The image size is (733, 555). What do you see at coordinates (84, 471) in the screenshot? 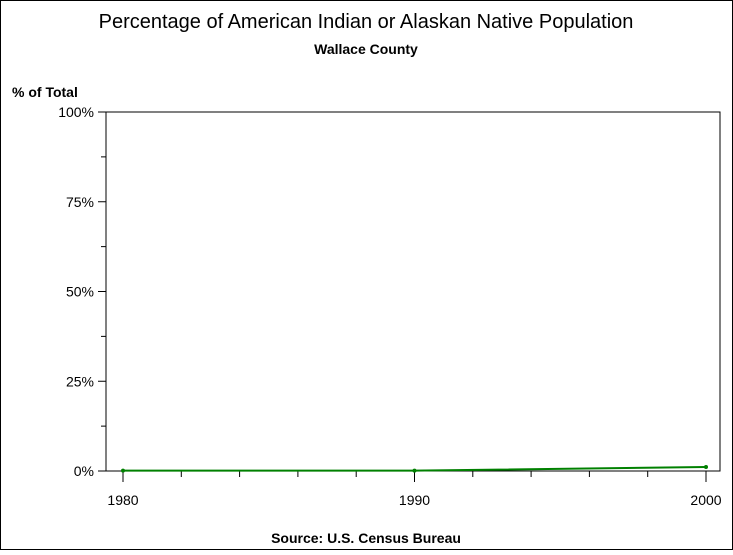
I see `y-tick-label: 0%` at bounding box center [84, 471].